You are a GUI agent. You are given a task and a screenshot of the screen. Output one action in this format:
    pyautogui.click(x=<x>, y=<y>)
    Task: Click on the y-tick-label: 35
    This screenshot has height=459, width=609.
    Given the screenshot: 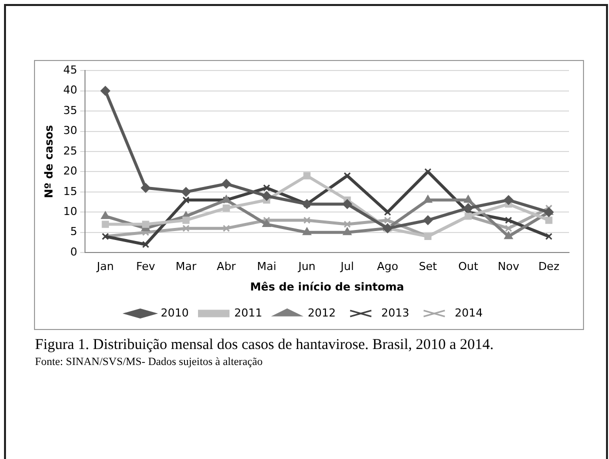 What is the action you would take?
    pyautogui.click(x=70, y=110)
    